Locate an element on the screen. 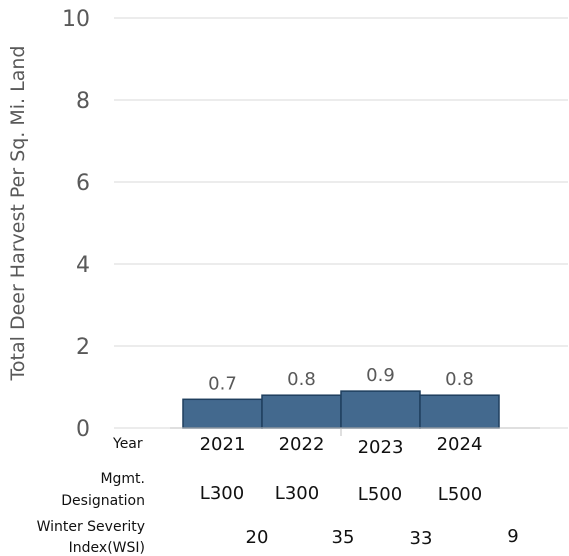  y-tick-labels: 0 2 4 6 8 10 is located at coordinates (76, 224).